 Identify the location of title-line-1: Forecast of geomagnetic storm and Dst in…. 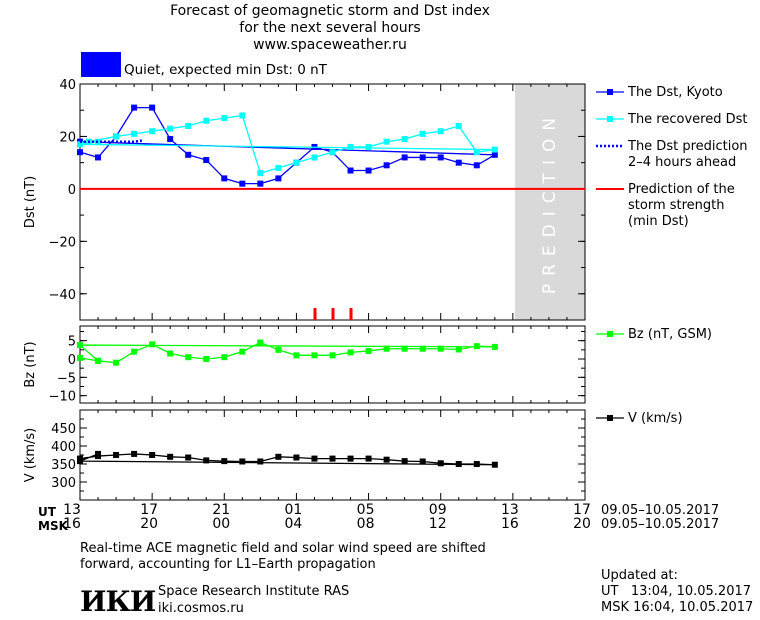
(330, 11).